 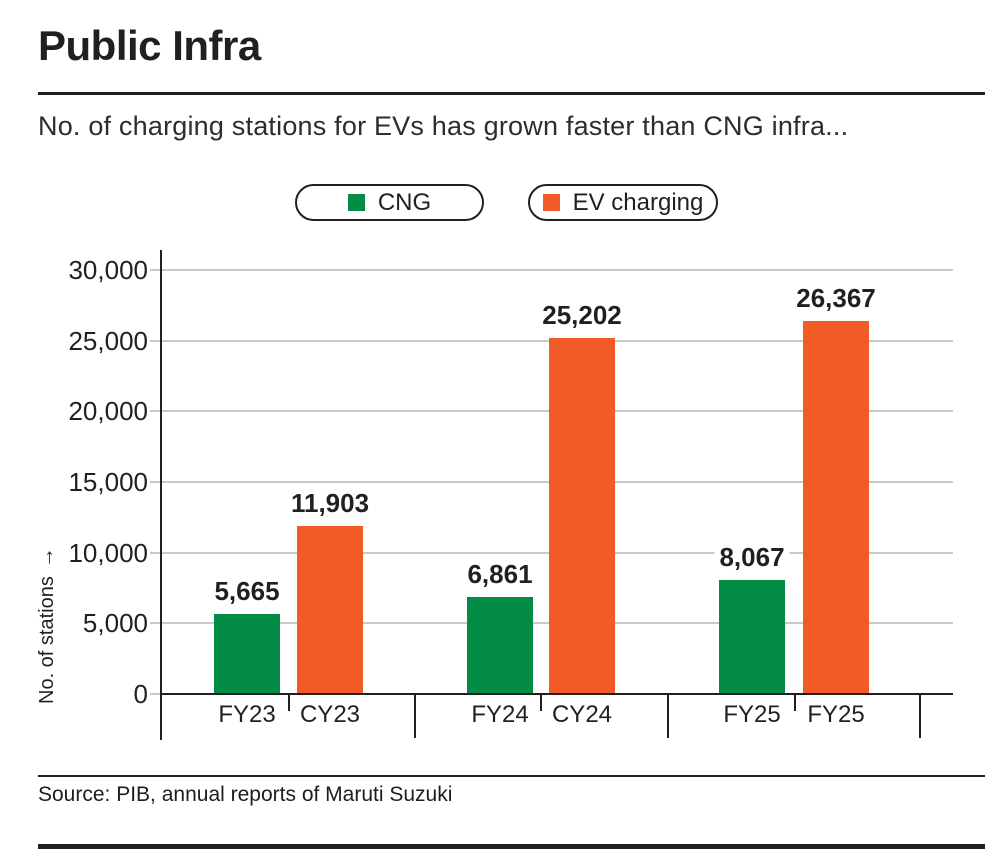 What do you see at coordinates (108, 411) in the screenshot?
I see `y-tick-label: 20,000` at bounding box center [108, 411].